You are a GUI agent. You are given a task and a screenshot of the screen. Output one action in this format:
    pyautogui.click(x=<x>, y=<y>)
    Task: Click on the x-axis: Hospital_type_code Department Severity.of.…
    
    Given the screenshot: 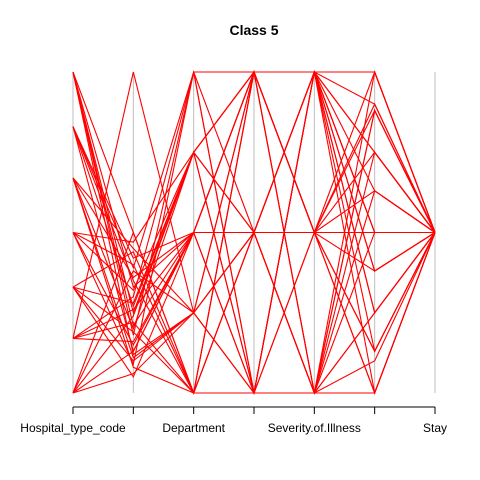 What is the action you would take?
    pyautogui.click(x=233, y=420)
    